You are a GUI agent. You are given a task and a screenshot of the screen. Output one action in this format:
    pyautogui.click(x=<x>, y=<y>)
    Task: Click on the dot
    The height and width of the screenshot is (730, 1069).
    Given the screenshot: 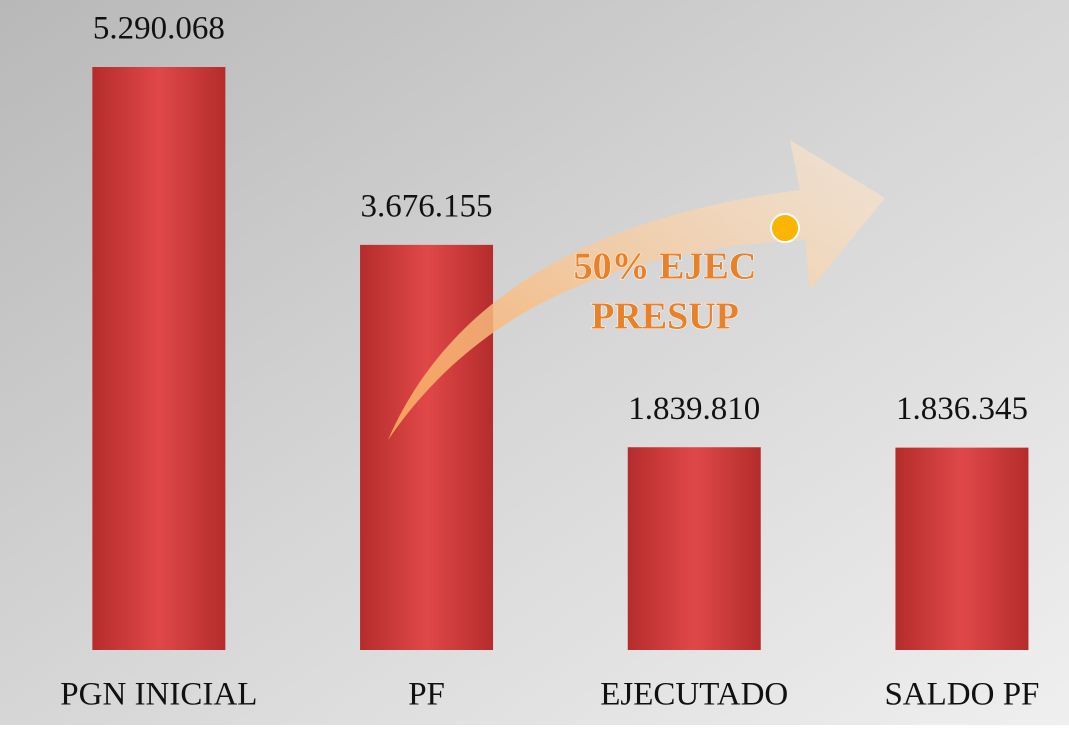 What is the action you would take?
    pyautogui.click(x=785, y=228)
    